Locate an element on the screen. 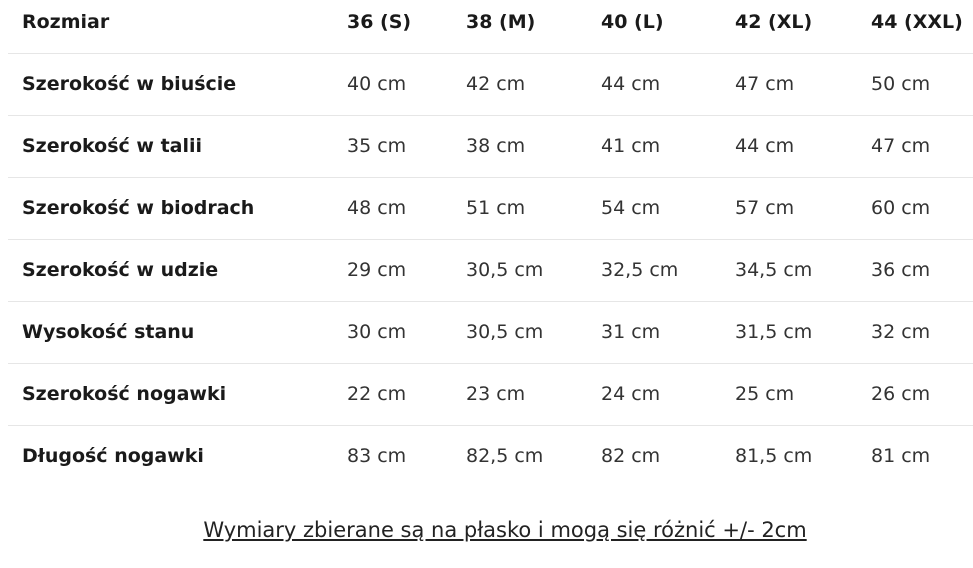 The height and width of the screenshot is (568, 973). table-cell: 34,5 cm is located at coordinates (774, 270).